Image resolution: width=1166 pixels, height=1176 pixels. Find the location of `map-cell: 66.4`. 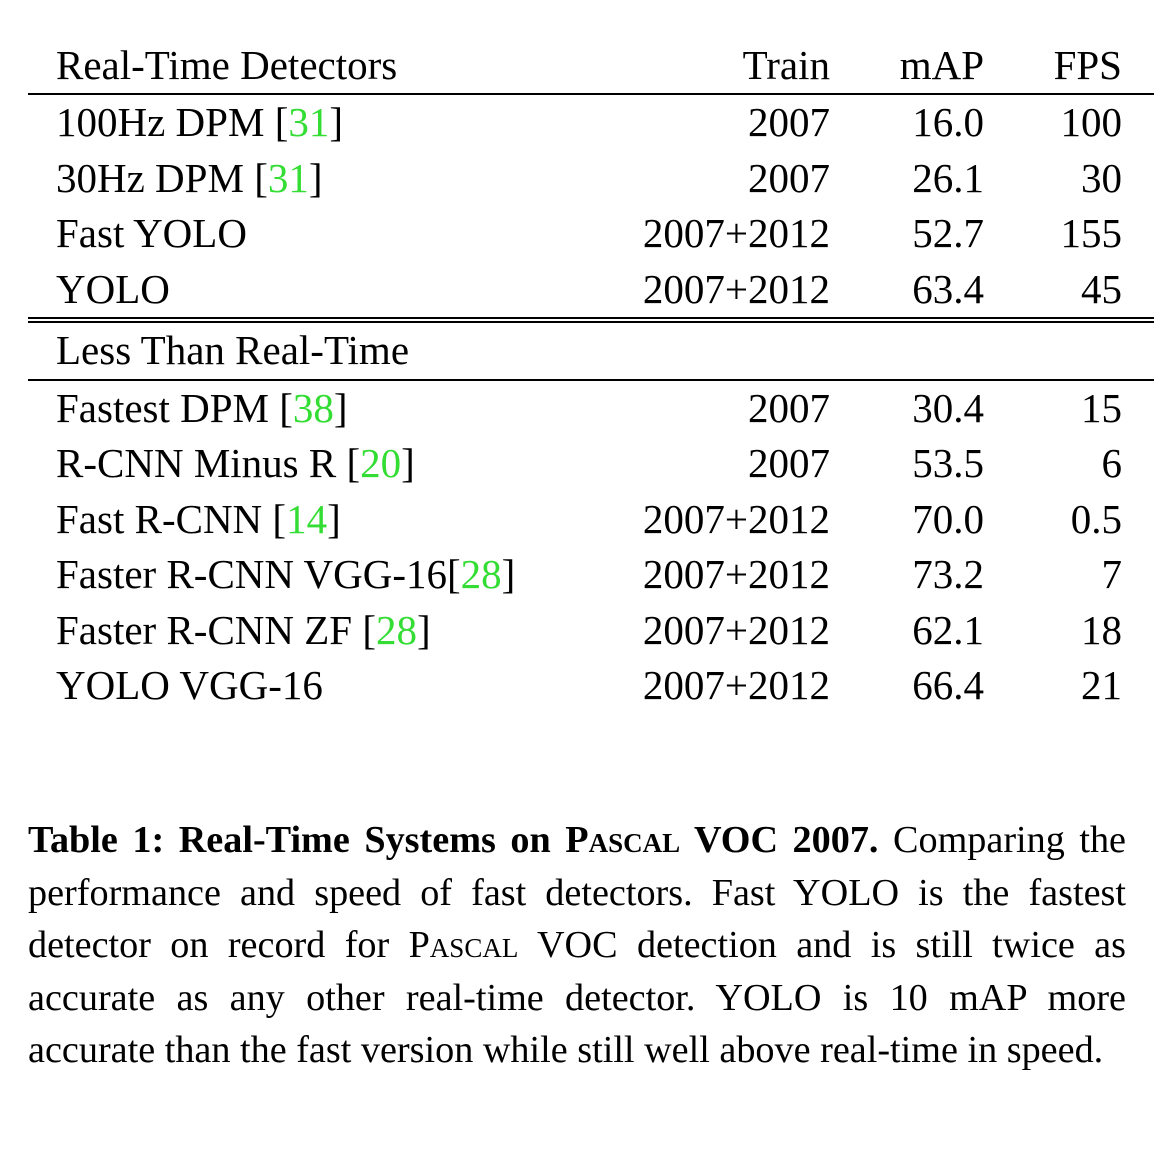

map-cell: 66.4 is located at coordinates (948, 685).